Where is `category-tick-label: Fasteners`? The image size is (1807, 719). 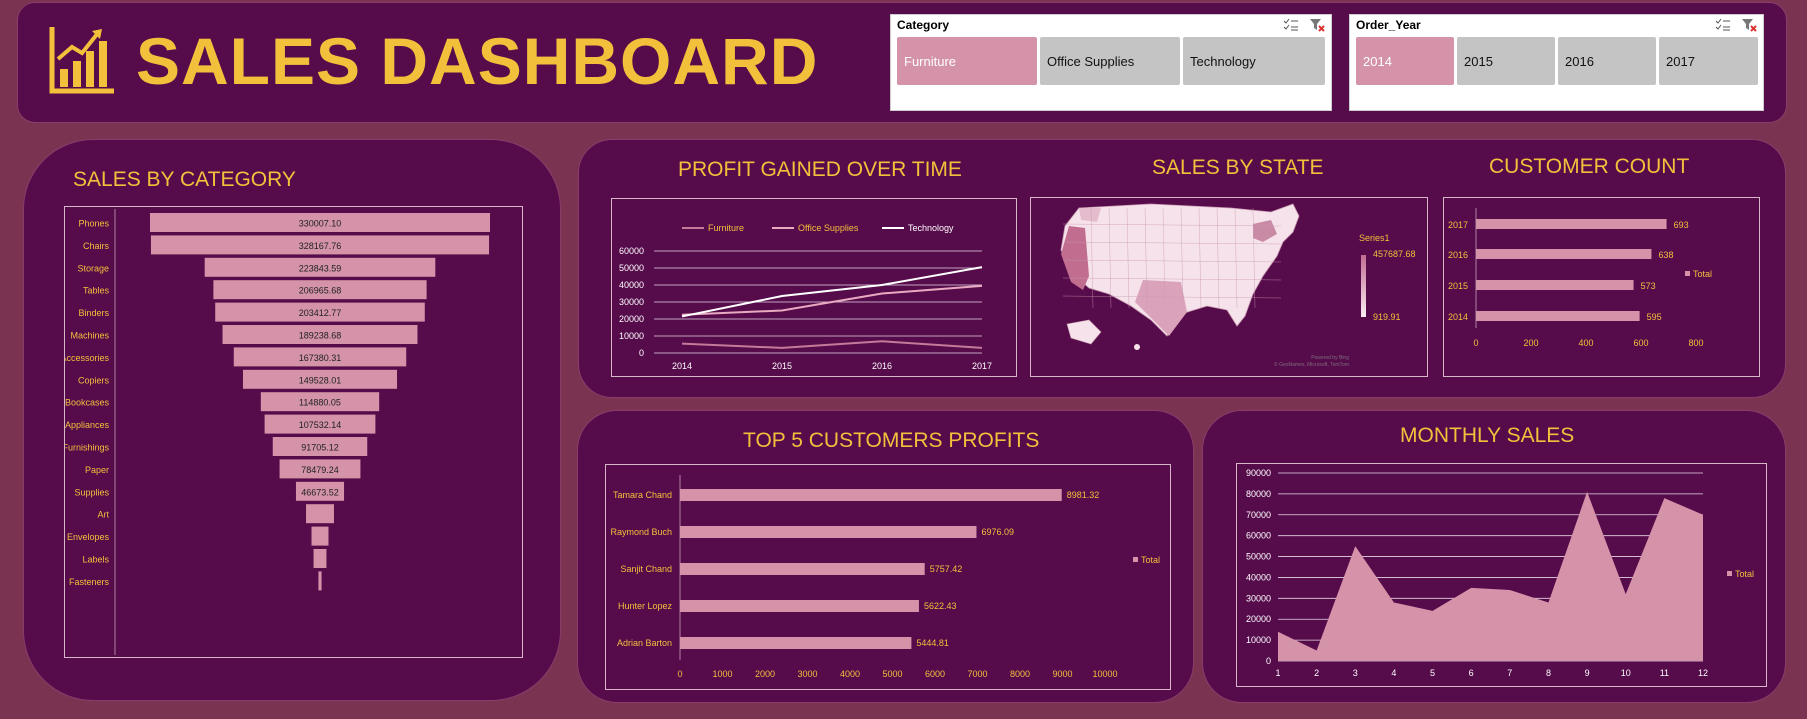 category-tick-label: Fasteners is located at coordinates (89, 582).